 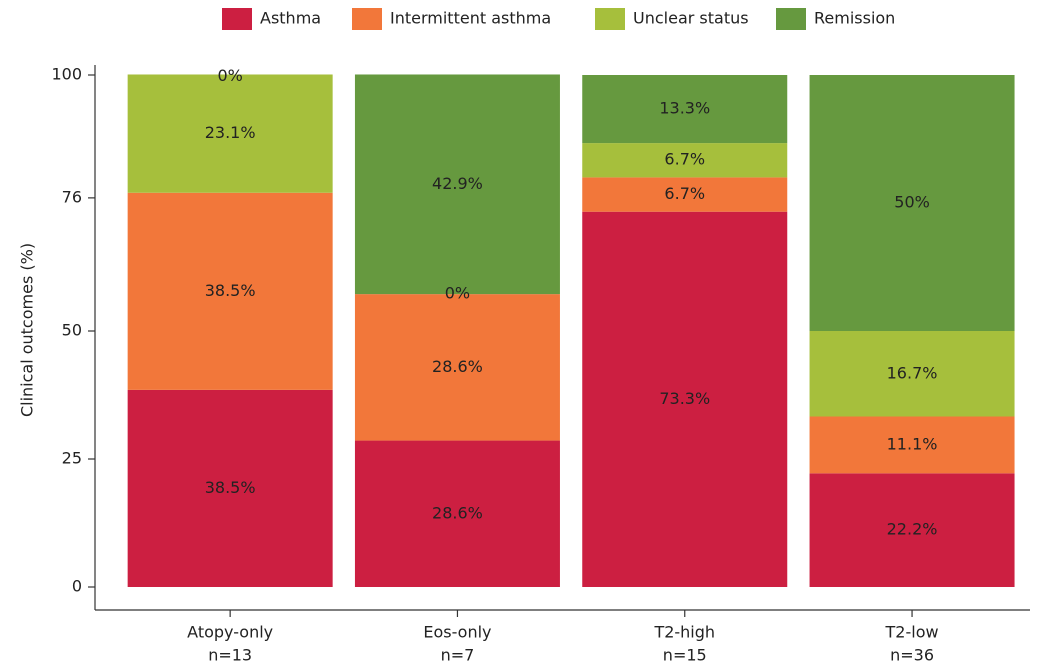 What do you see at coordinates (458, 655) in the screenshot?
I see `sample-size-label: n=7` at bounding box center [458, 655].